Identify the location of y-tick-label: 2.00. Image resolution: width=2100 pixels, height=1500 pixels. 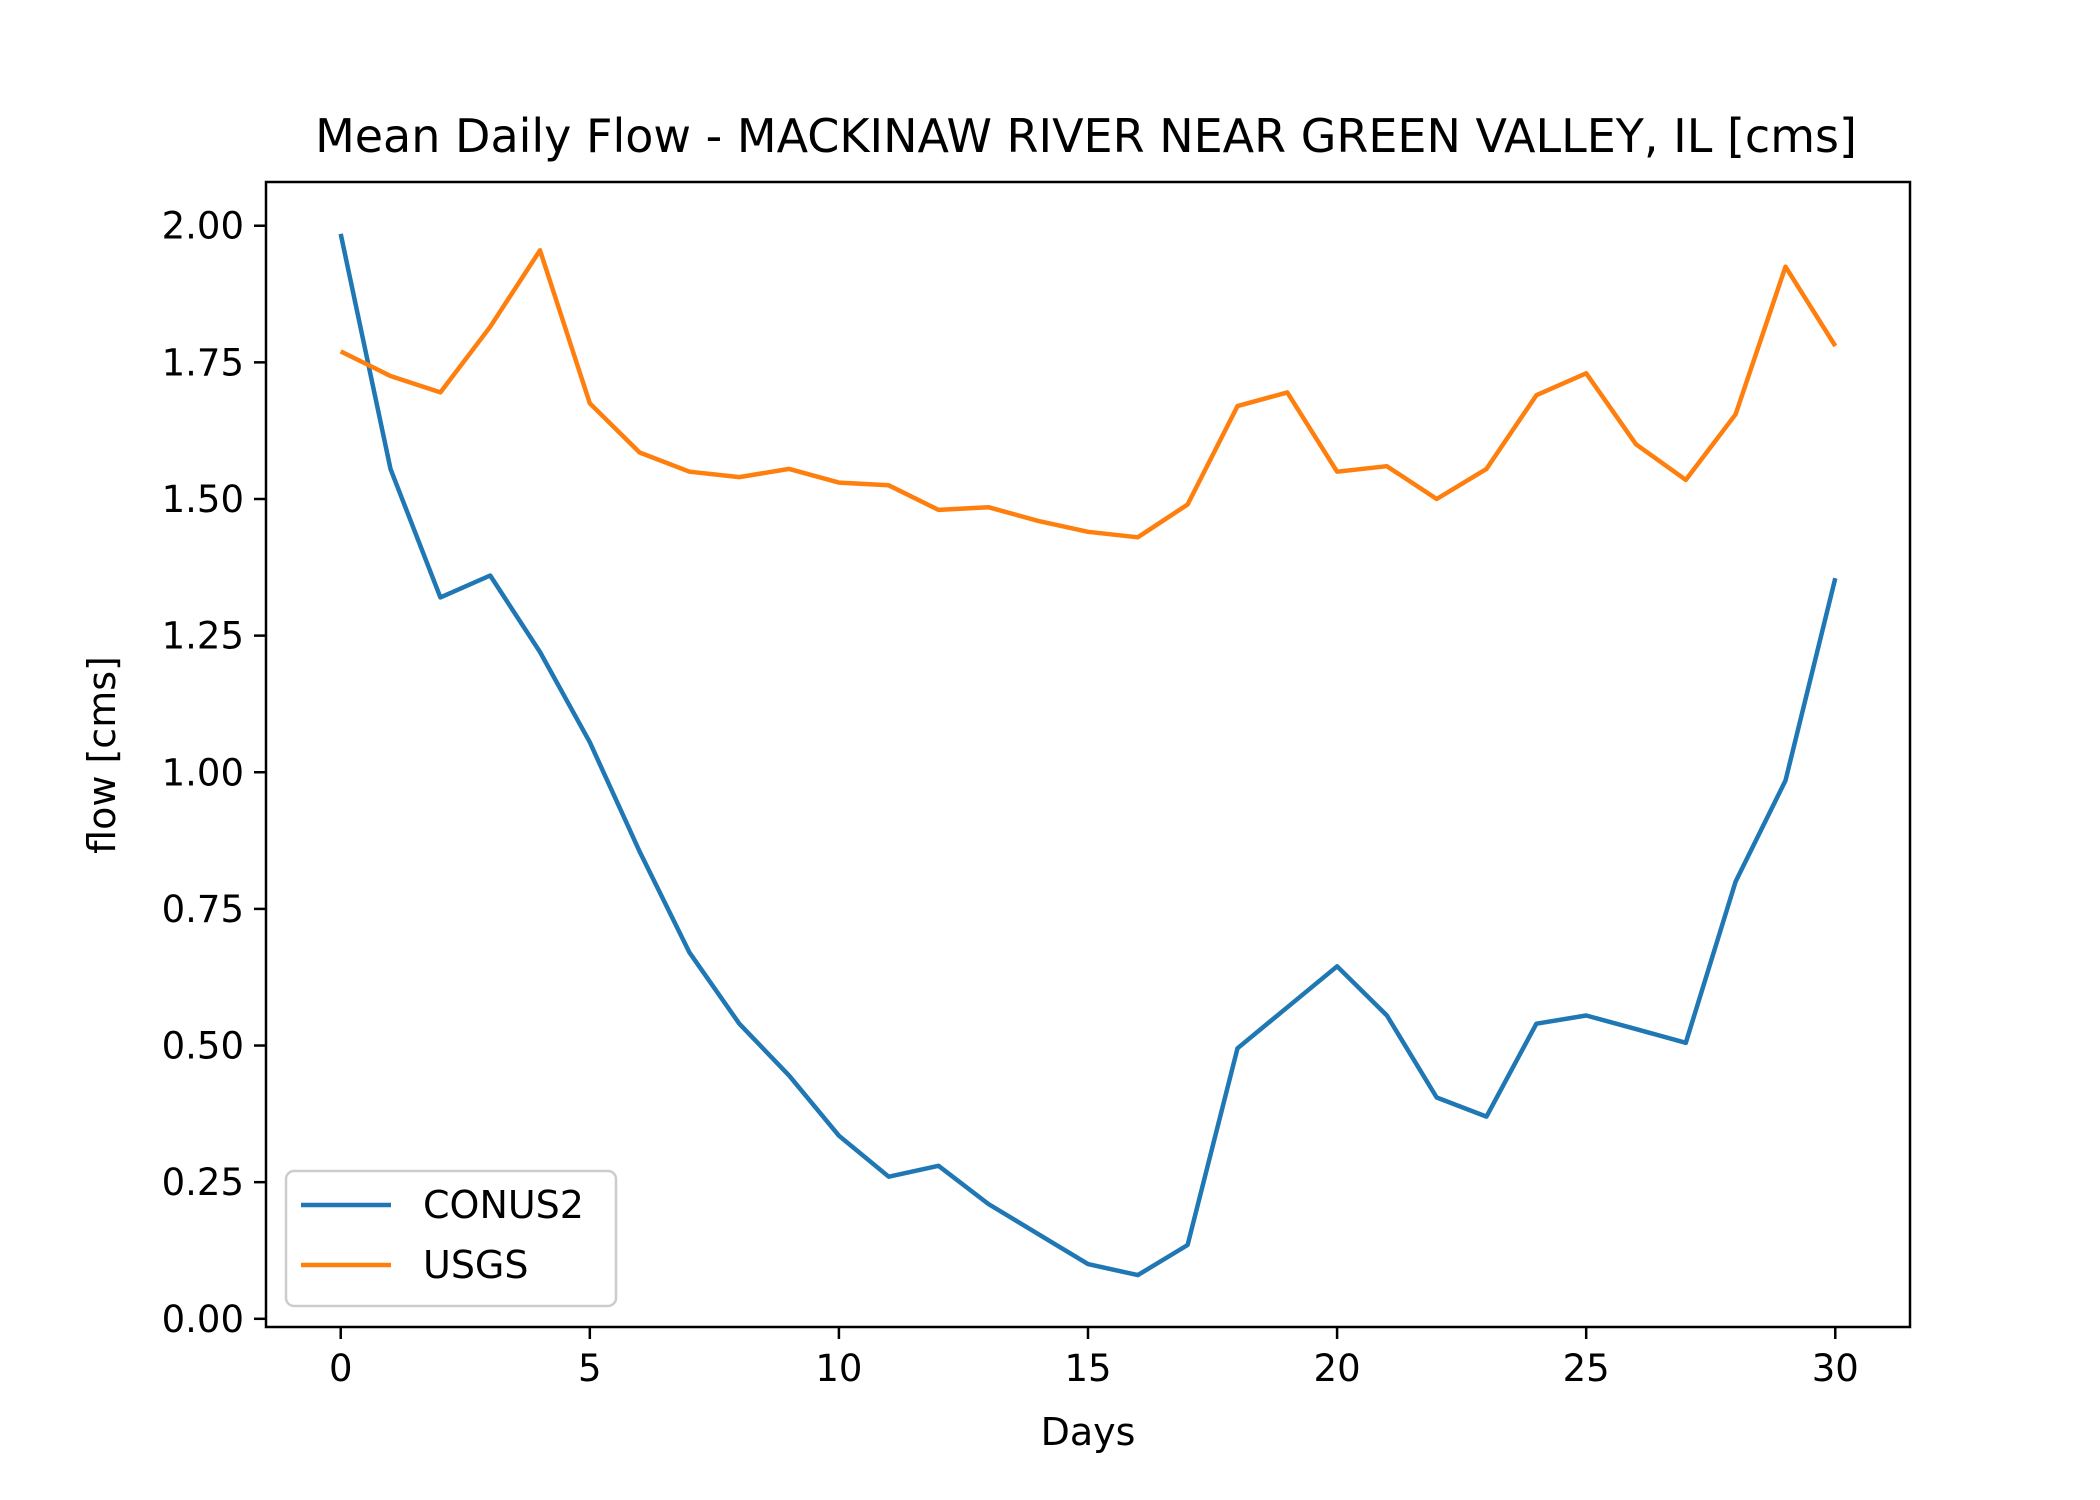
(203, 226).